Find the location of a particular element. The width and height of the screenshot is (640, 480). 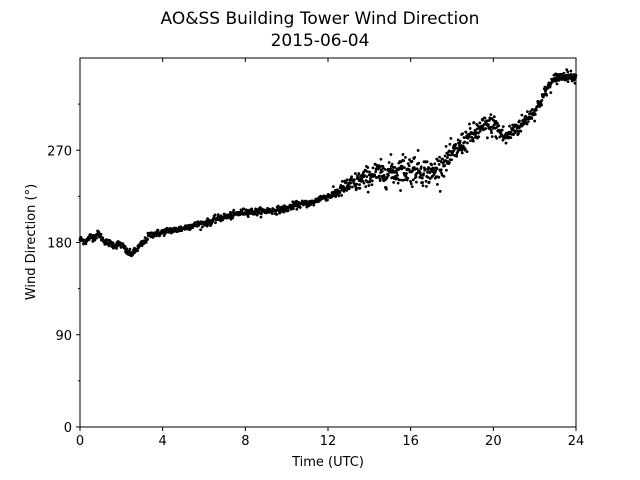

x-tick-label: 12 is located at coordinates (328, 441).